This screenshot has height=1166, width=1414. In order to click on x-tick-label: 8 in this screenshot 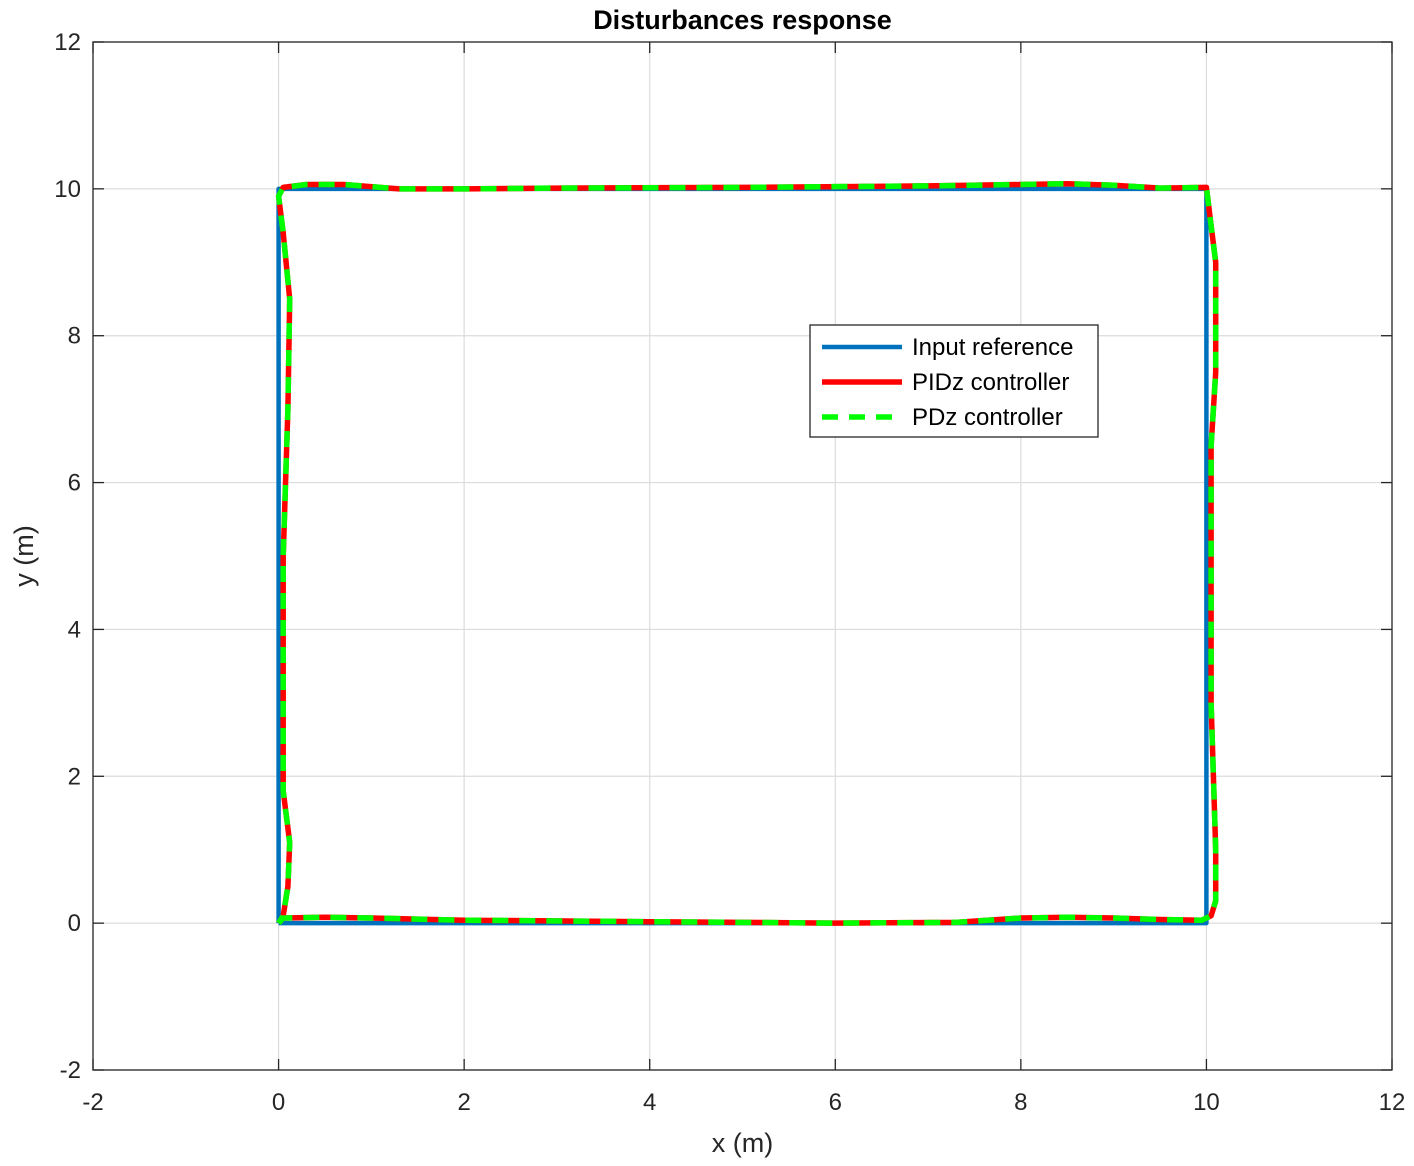, I will do `click(1020, 1102)`.